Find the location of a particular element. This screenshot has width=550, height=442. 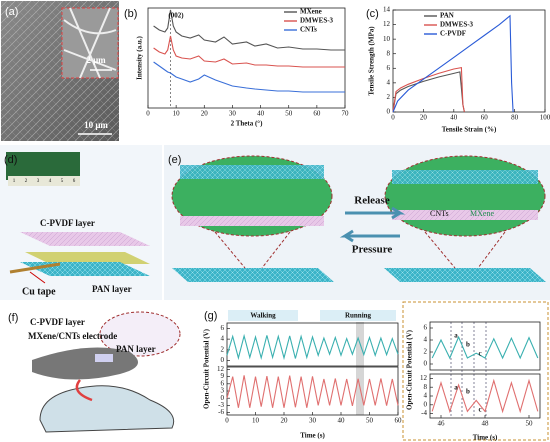

x-axis-label: Tensile Strain (%) is located at coordinates (469, 130).